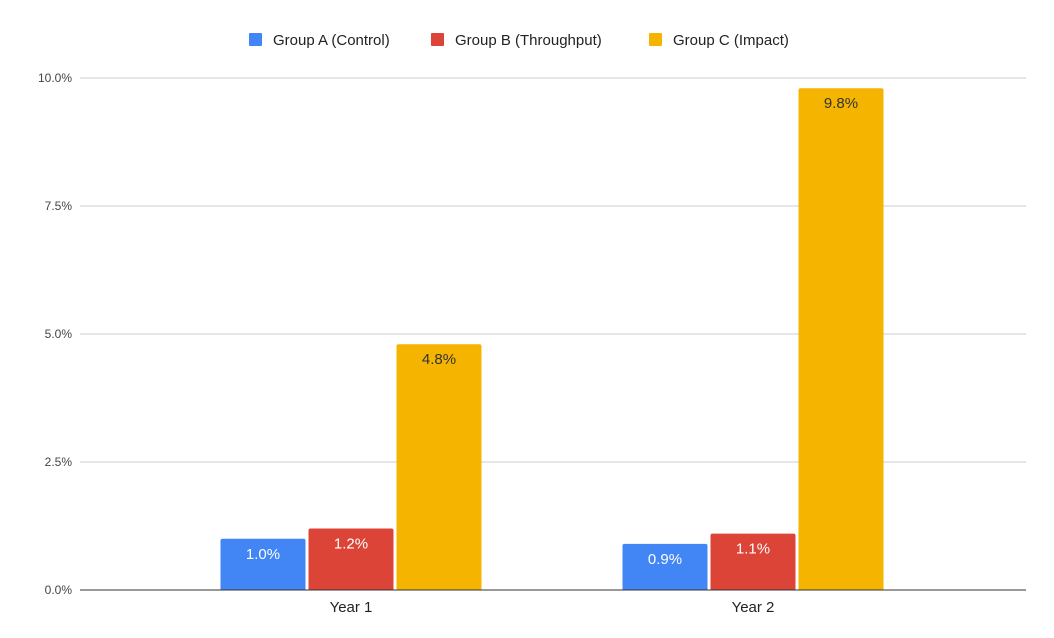  What do you see at coordinates (351, 544) in the screenshot?
I see `data-label: 1.2%` at bounding box center [351, 544].